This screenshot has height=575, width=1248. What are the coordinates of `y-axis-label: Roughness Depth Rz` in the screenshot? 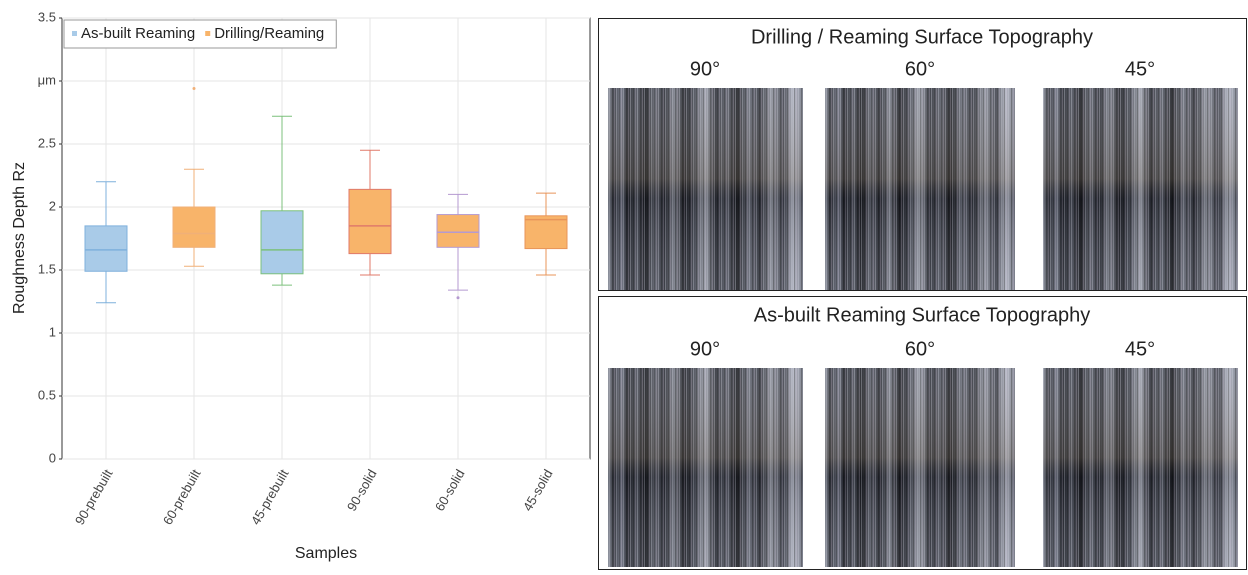 It's located at (19, 238).